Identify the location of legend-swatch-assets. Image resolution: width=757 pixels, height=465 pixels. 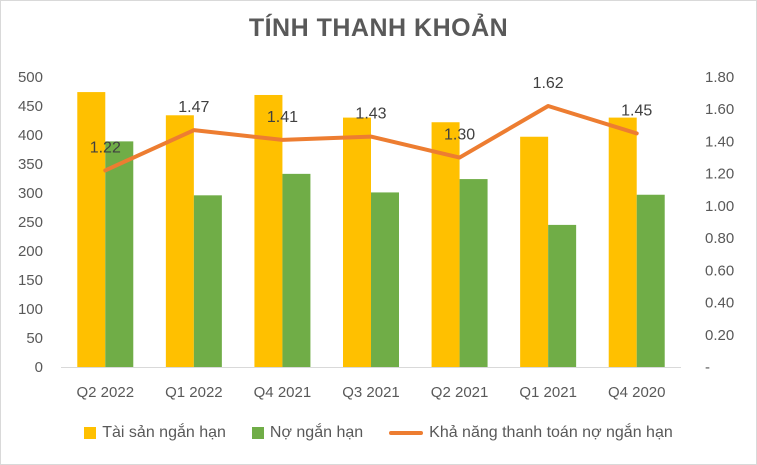
(90, 433).